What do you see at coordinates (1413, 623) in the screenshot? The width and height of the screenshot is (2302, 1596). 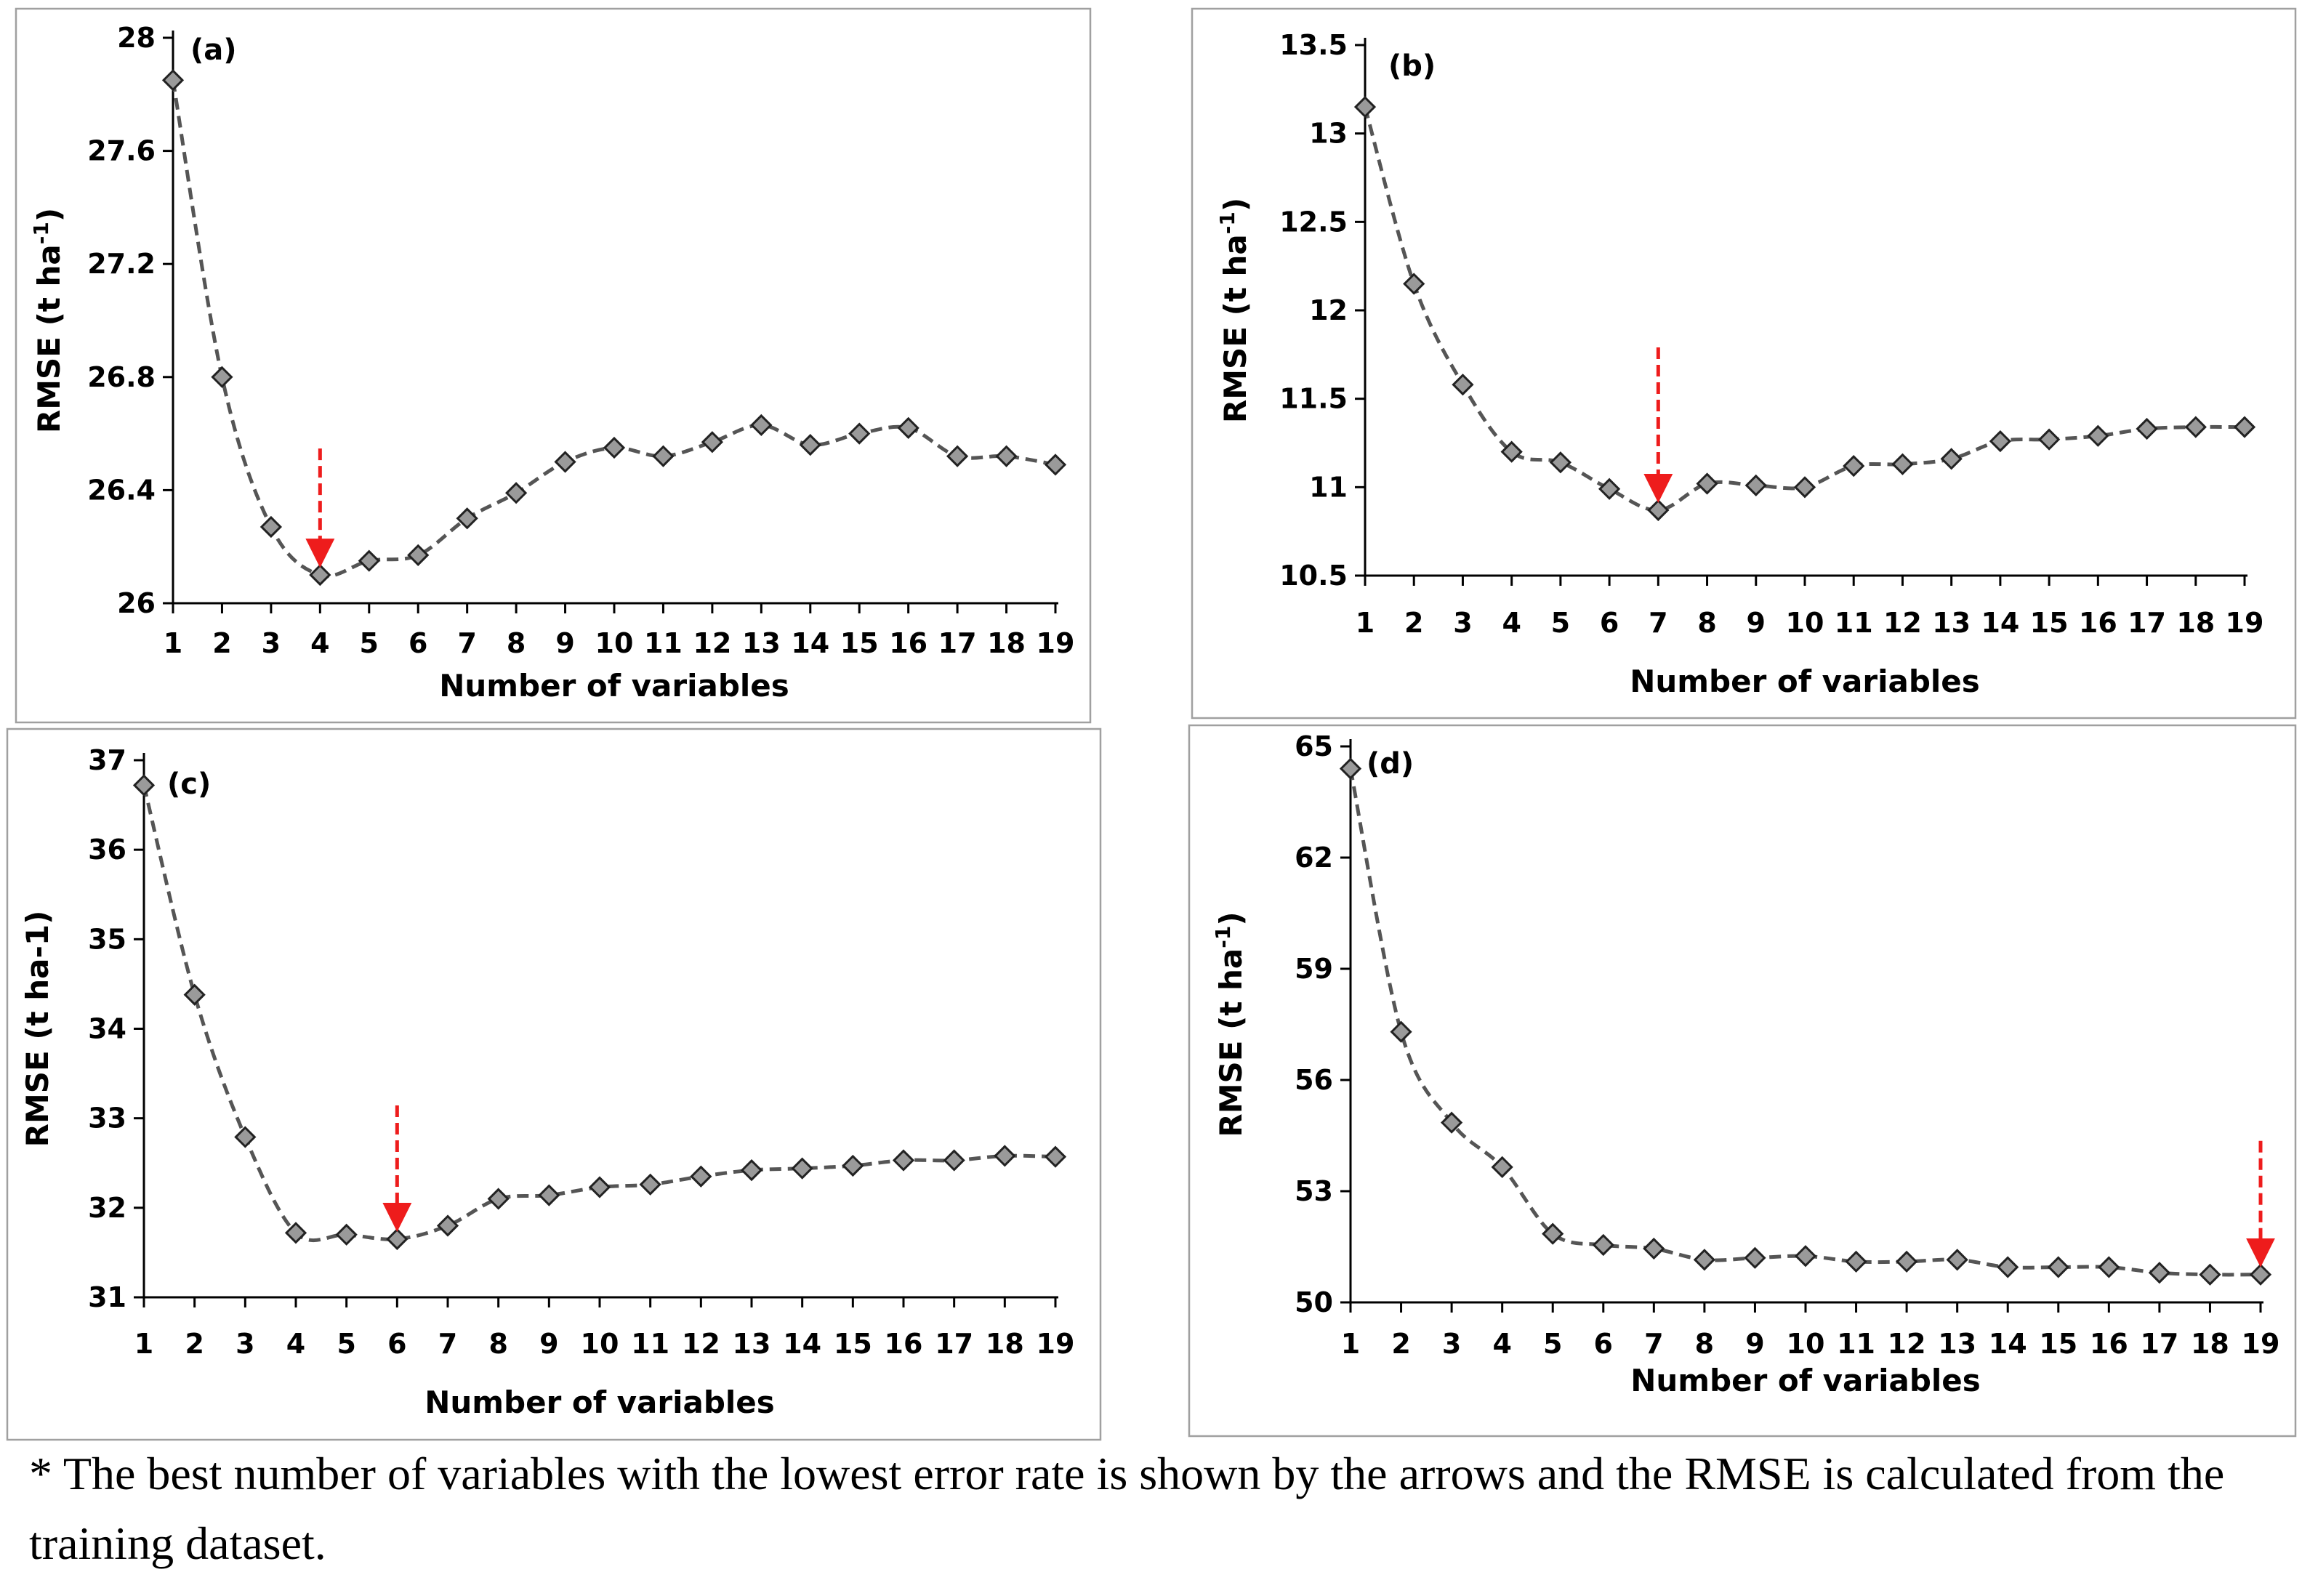 I see `x-tick-label: 2` at bounding box center [1413, 623].